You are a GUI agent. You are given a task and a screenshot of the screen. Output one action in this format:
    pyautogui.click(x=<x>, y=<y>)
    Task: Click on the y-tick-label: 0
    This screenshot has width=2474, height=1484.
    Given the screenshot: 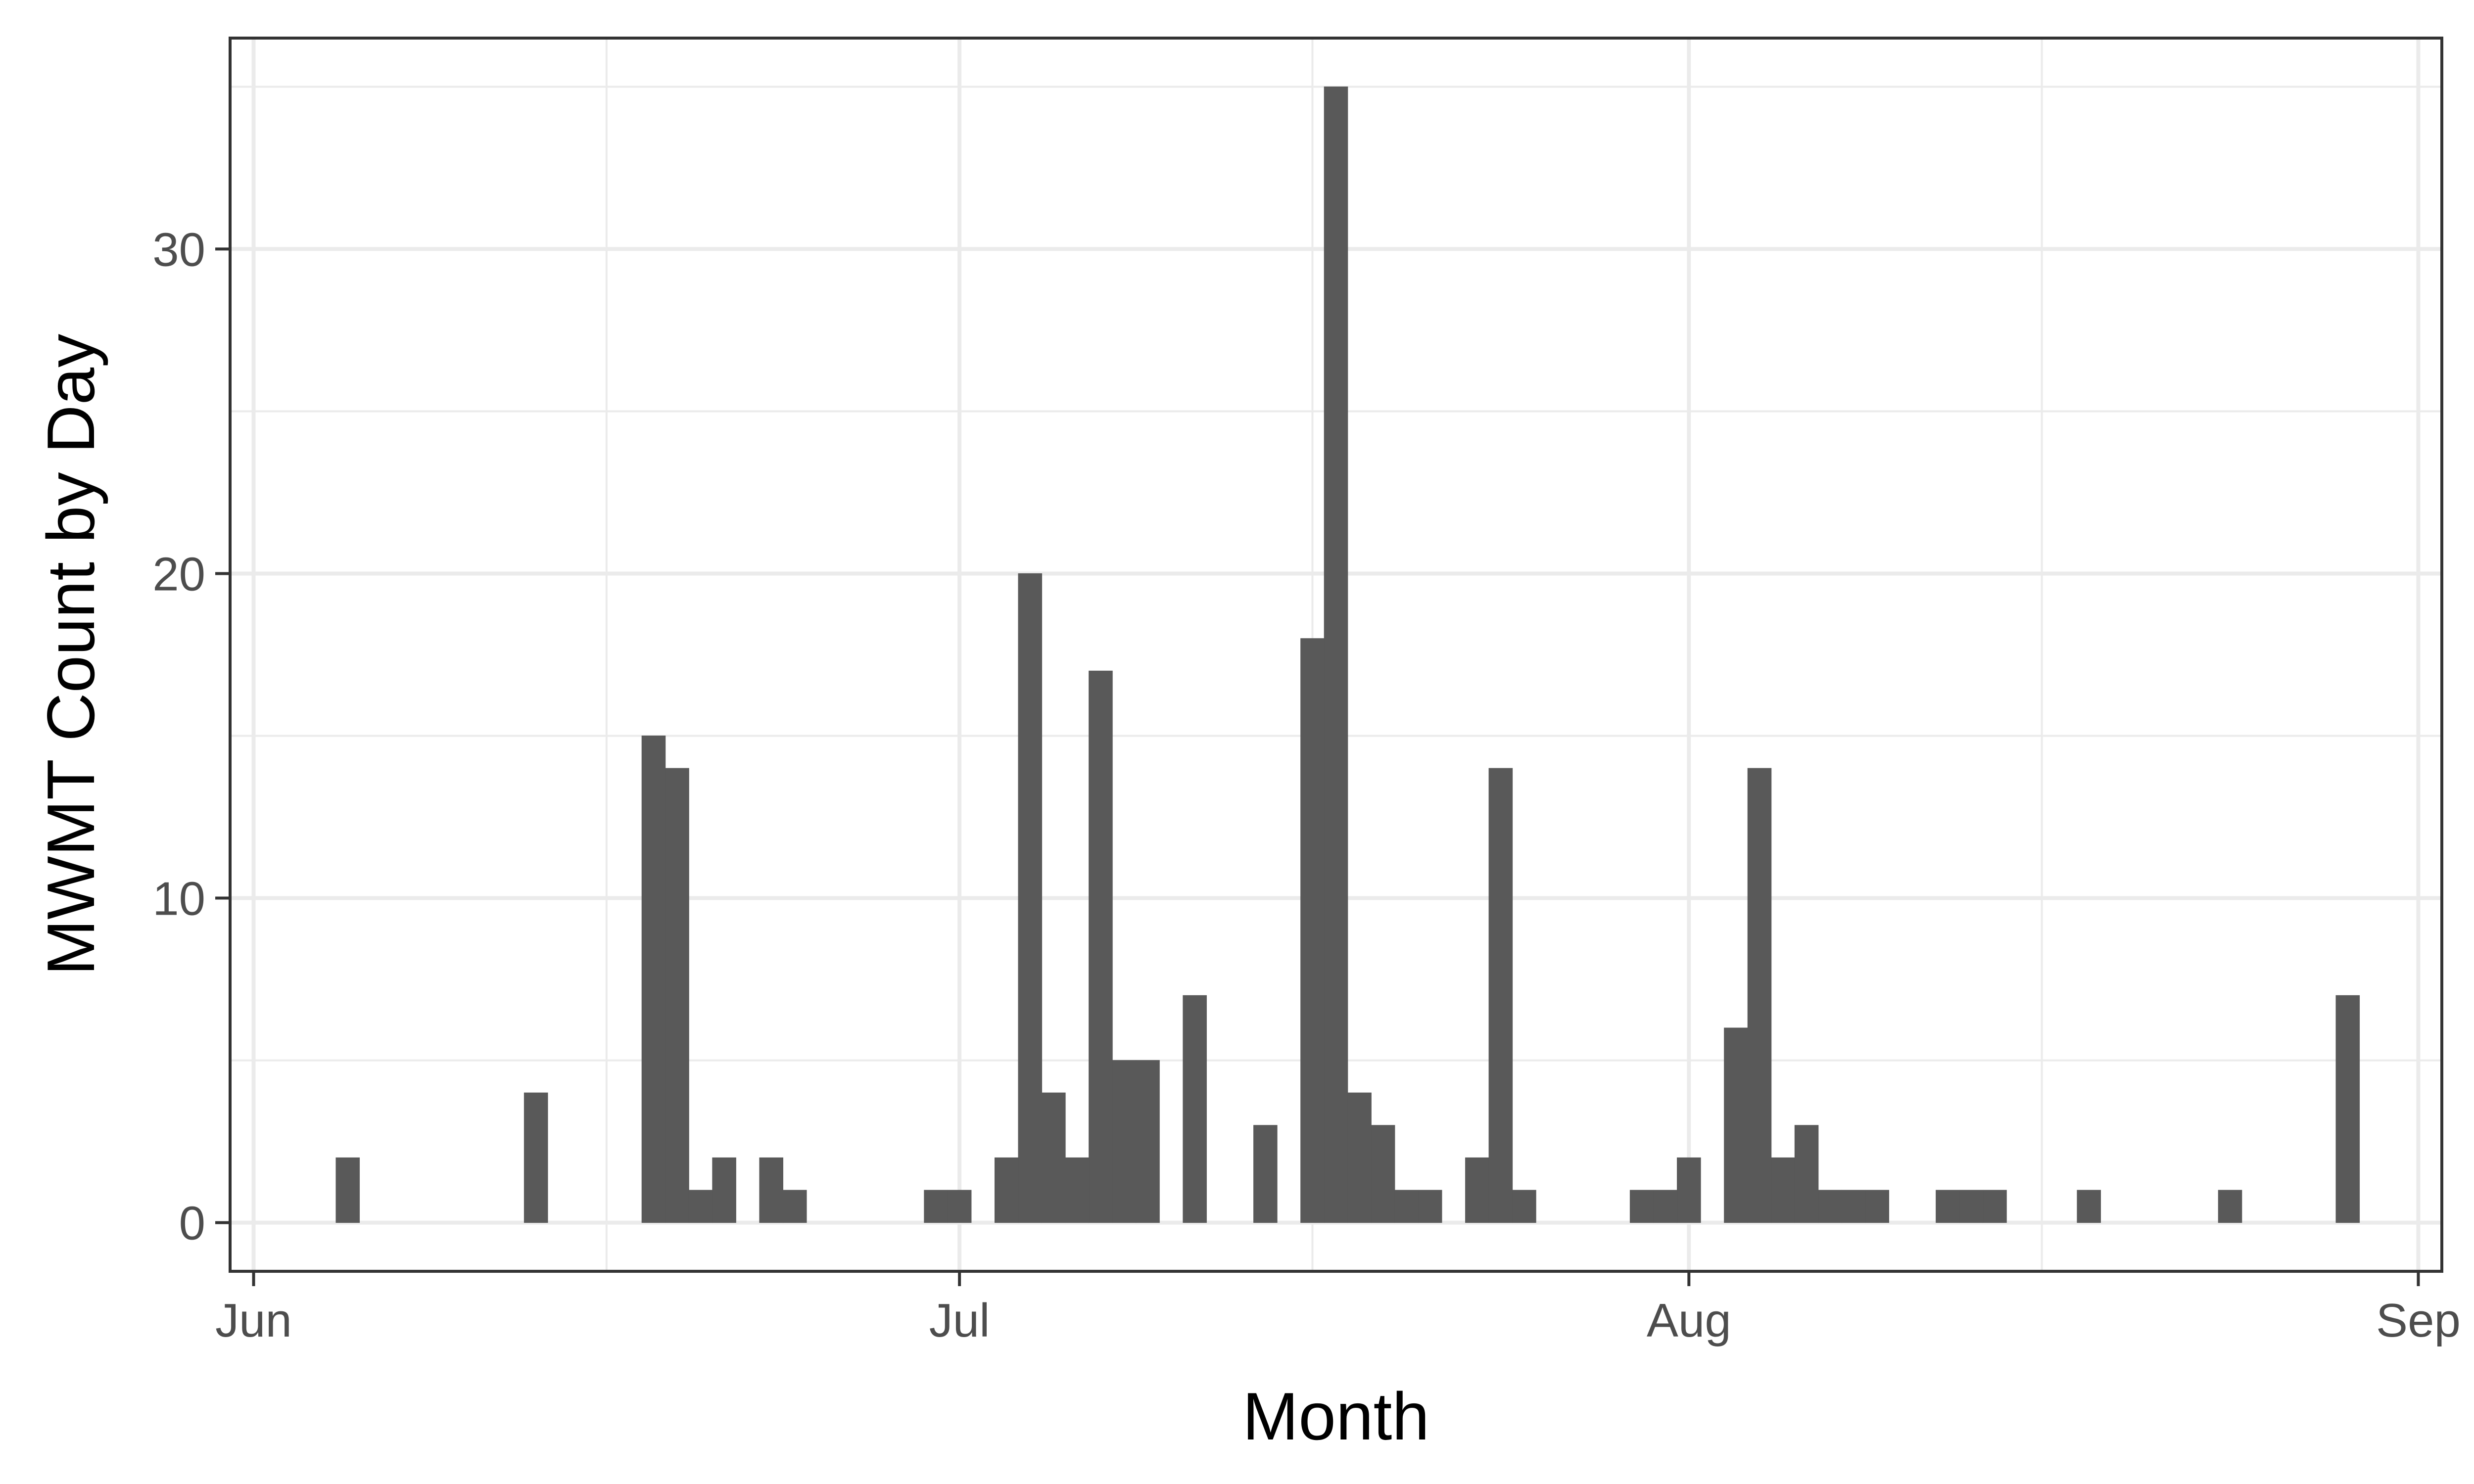 What is the action you would take?
    pyautogui.click(x=192, y=1223)
    